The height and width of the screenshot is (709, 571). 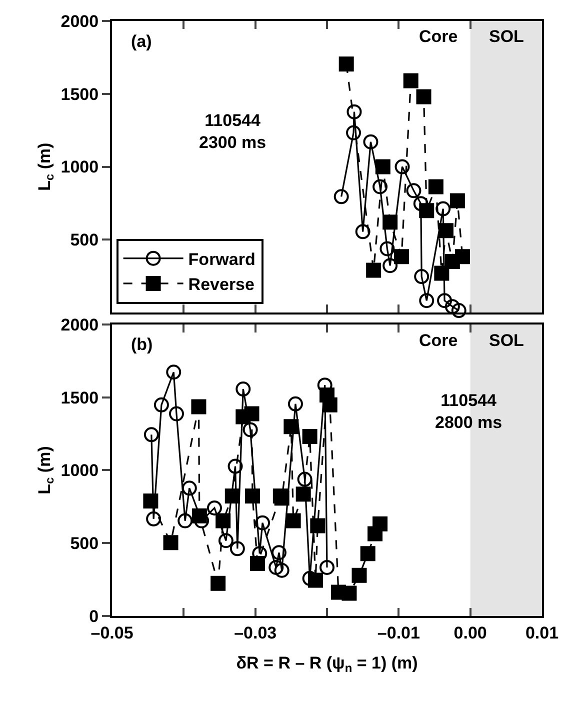 I want to click on y-tick-label: 0, so click(x=94, y=616).